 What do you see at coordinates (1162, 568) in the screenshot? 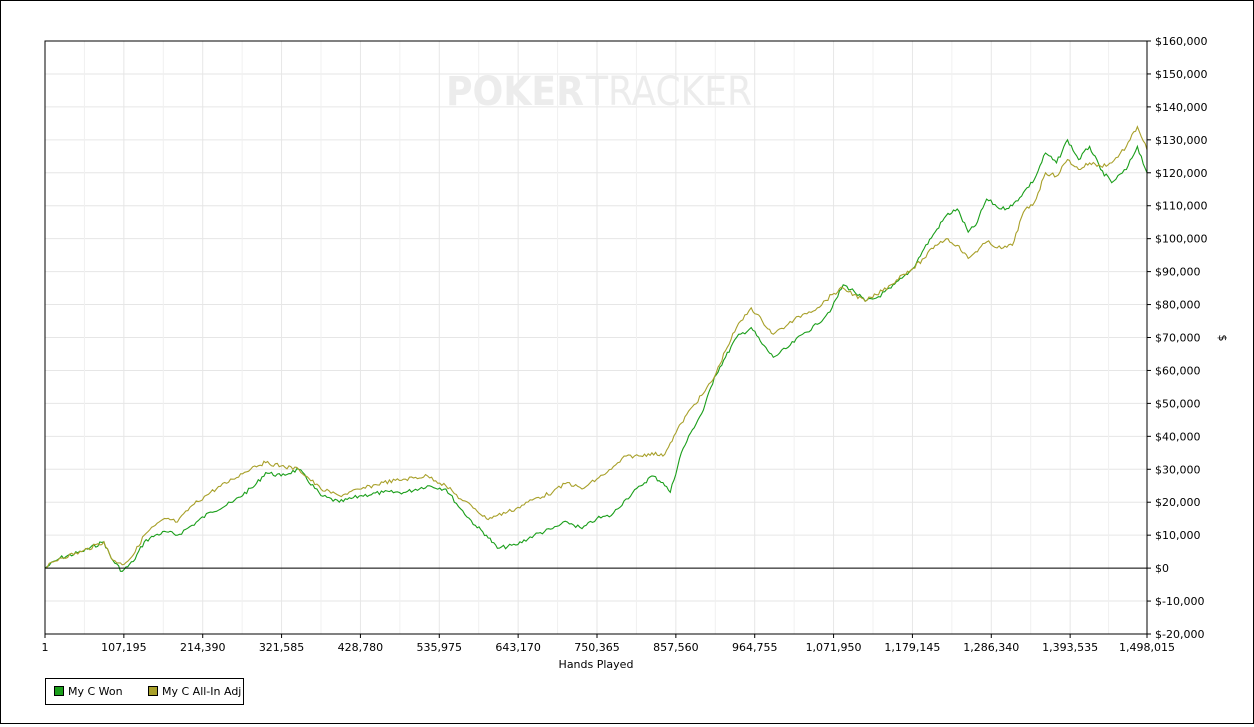
I see `y-tick-label: $0` at bounding box center [1162, 568].